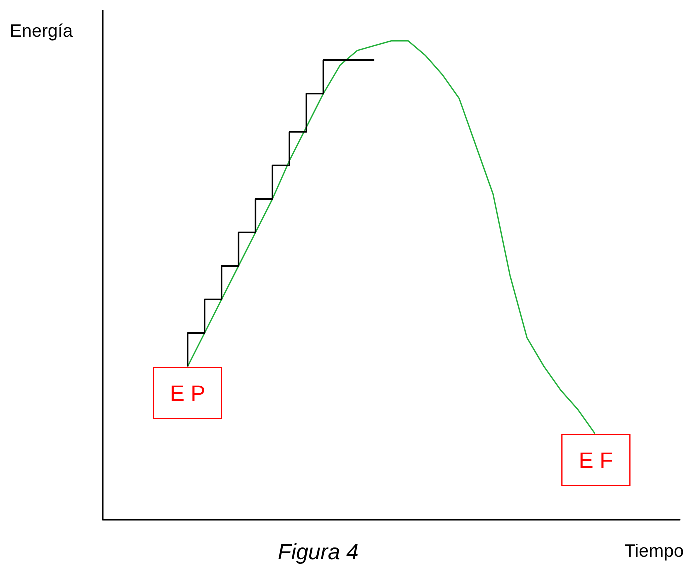  I want to click on annotation: E F, so click(596, 460).